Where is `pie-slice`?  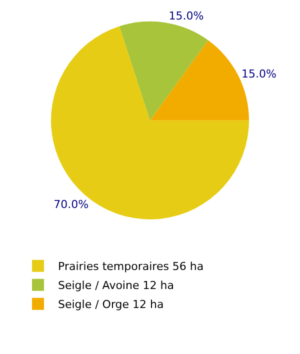
pie-slice is located at coordinates (163, 70).